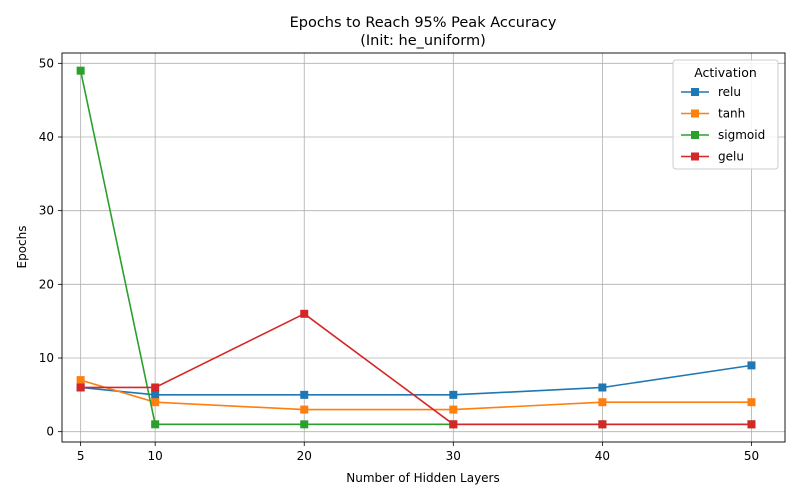 This screenshot has width=800, height=500. I want to click on series-line-relu, so click(416, 380).